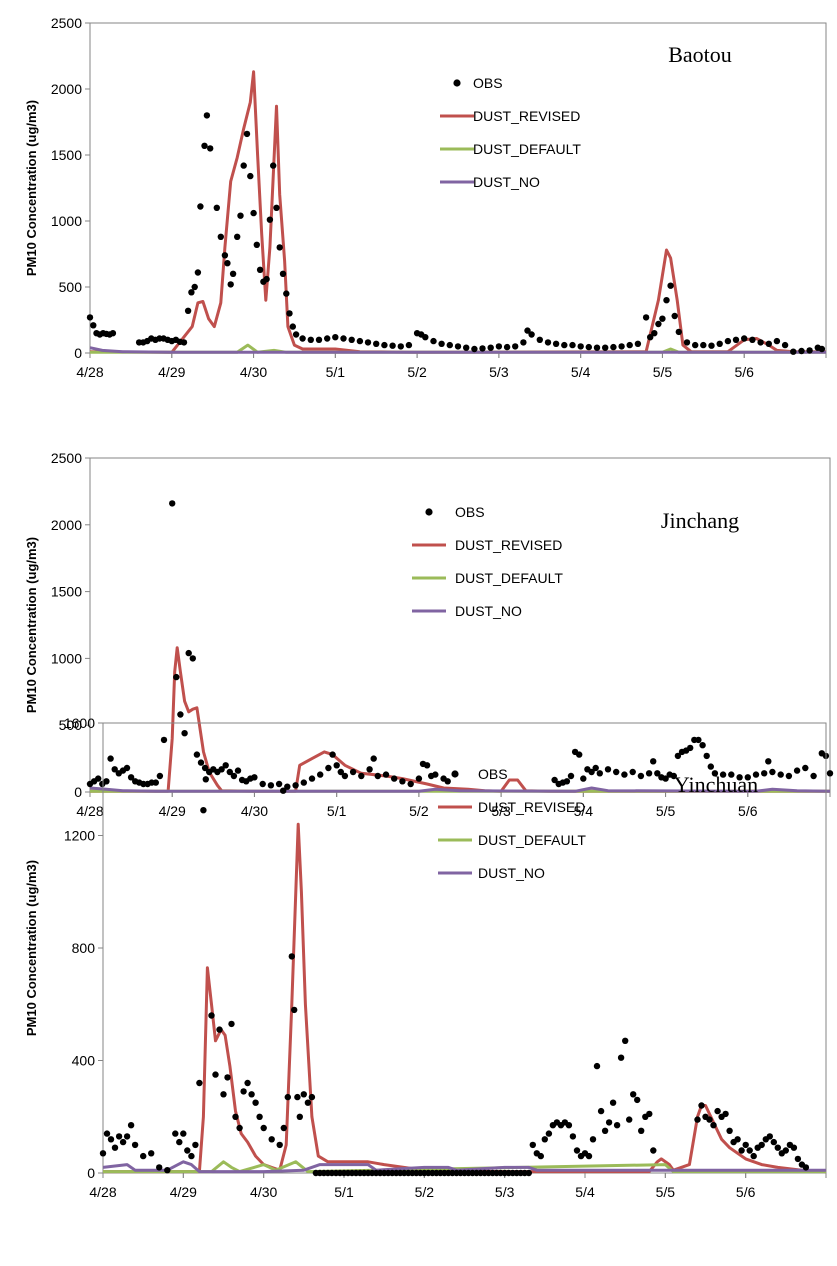 This screenshot has width=837, height=1266. Describe the element at coordinates (66, 525) in the screenshot. I see `y-tick-label: 2000` at that location.